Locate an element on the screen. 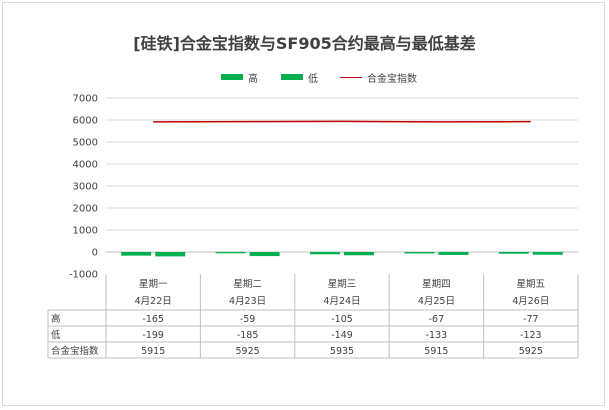 The height and width of the screenshot is (410, 609). legend-swatch-high is located at coordinates (232, 77).